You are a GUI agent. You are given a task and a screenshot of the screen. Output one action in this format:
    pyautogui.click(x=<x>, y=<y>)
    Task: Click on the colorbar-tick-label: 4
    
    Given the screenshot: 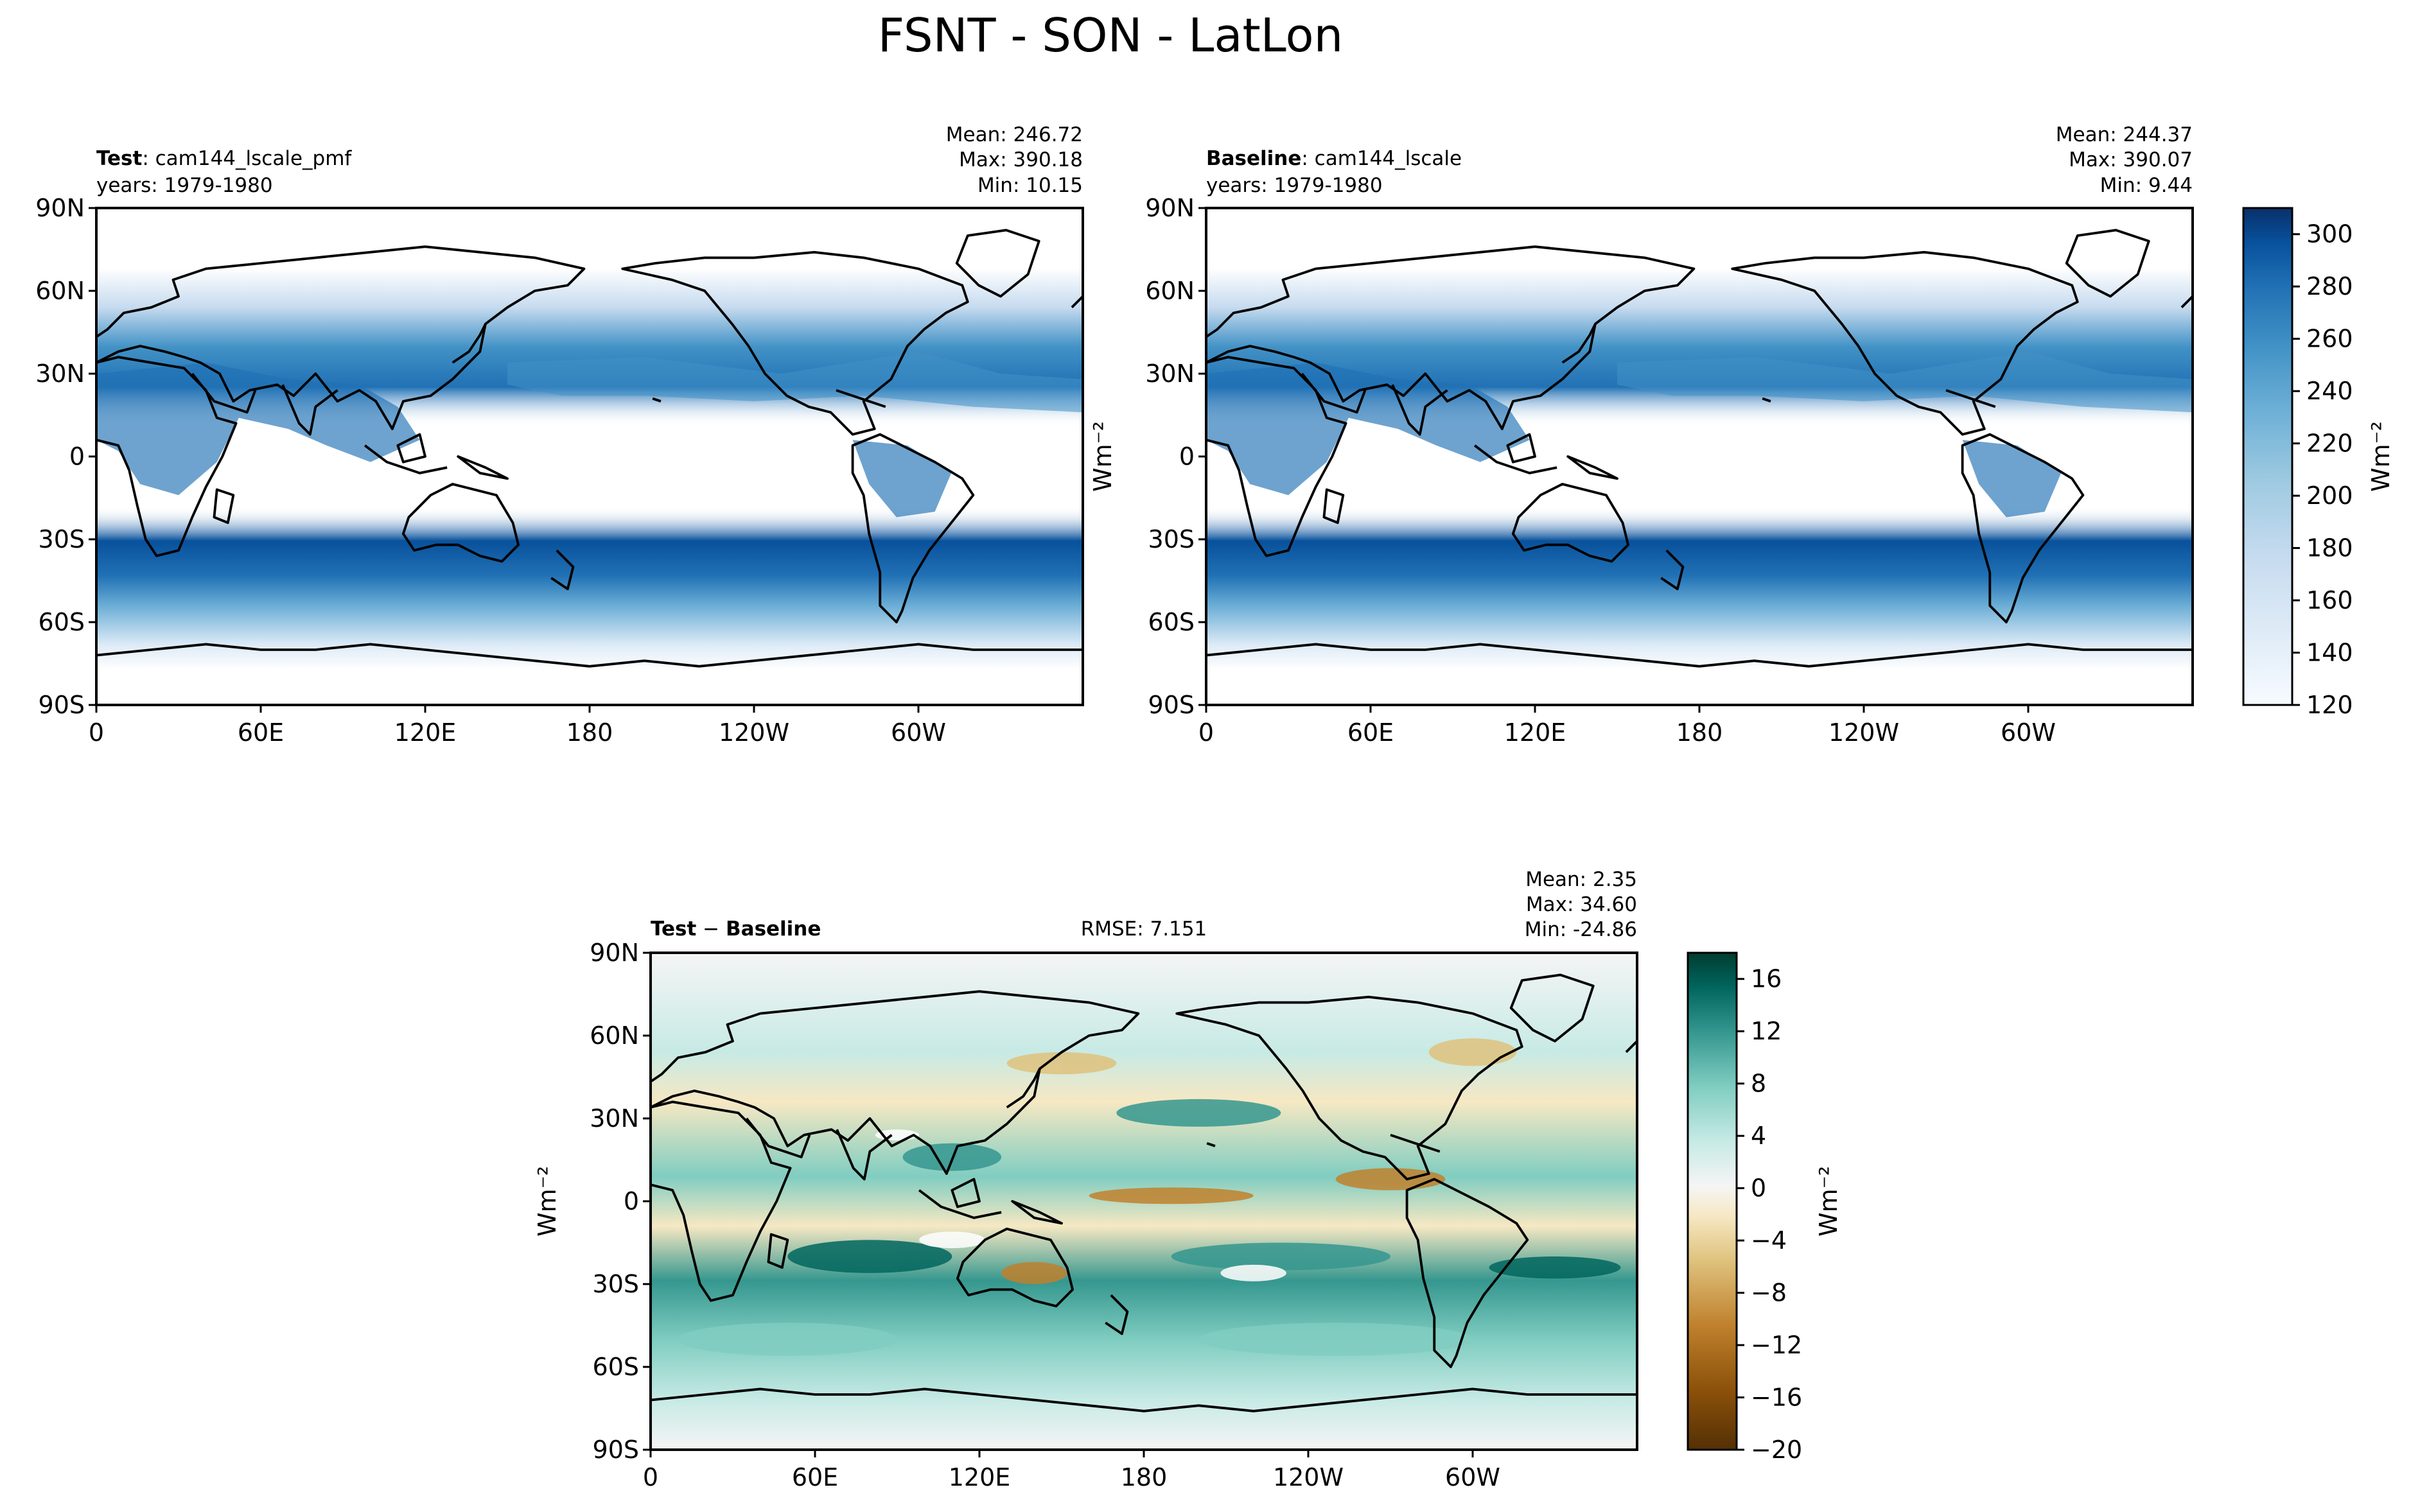 What is the action you would take?
    pyautogui.click(x=1759, y=1136)
    